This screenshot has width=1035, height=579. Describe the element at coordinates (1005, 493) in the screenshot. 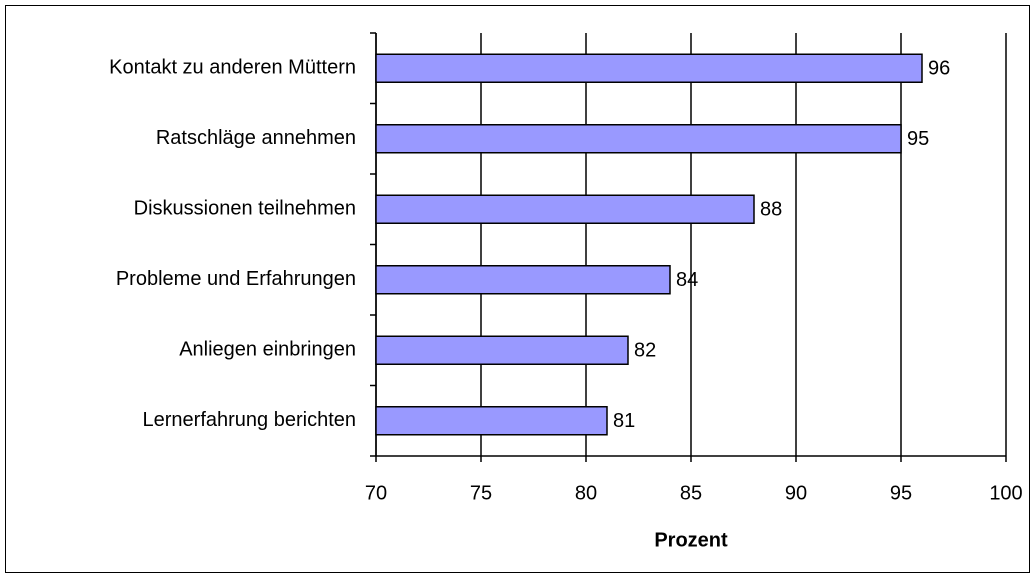

I see `x-tick-label: 100` at that location.